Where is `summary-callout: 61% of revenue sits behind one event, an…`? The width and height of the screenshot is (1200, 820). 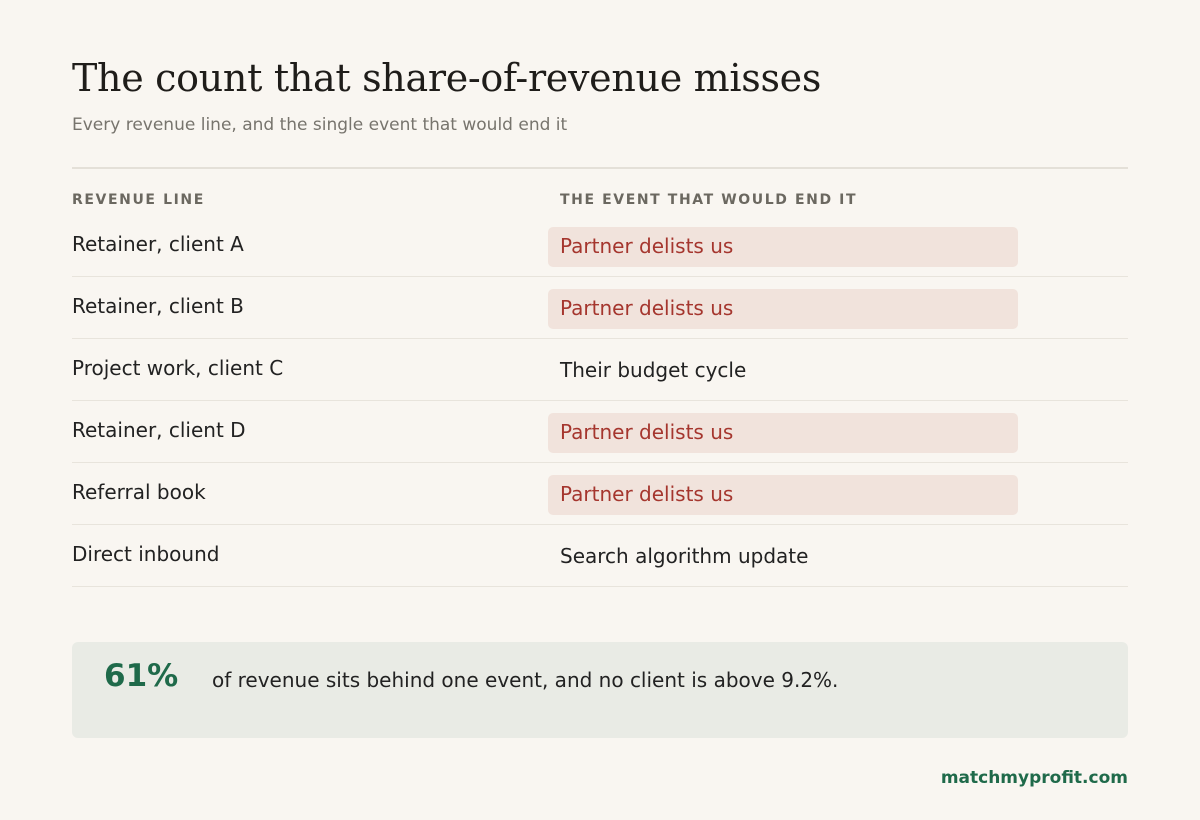 summary-callout: 61% of revenue sits behind one event, an… is located at coordinates (600, 690).